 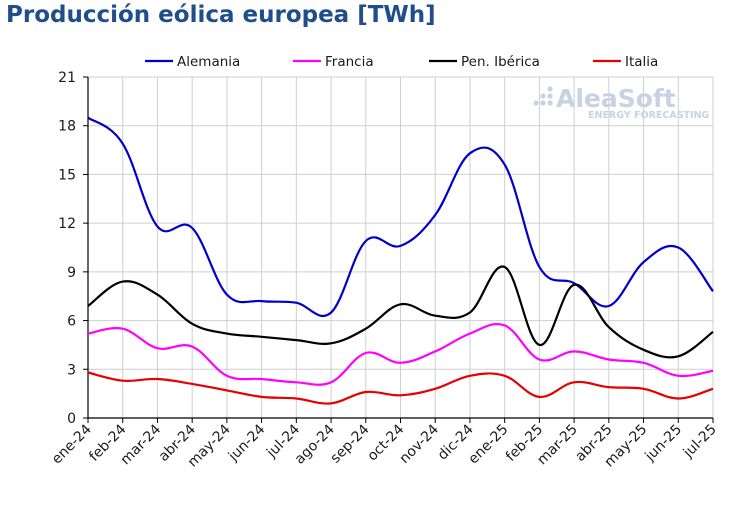 I want to click on legend-label-italia: Italia, so click(x=641, y=62).